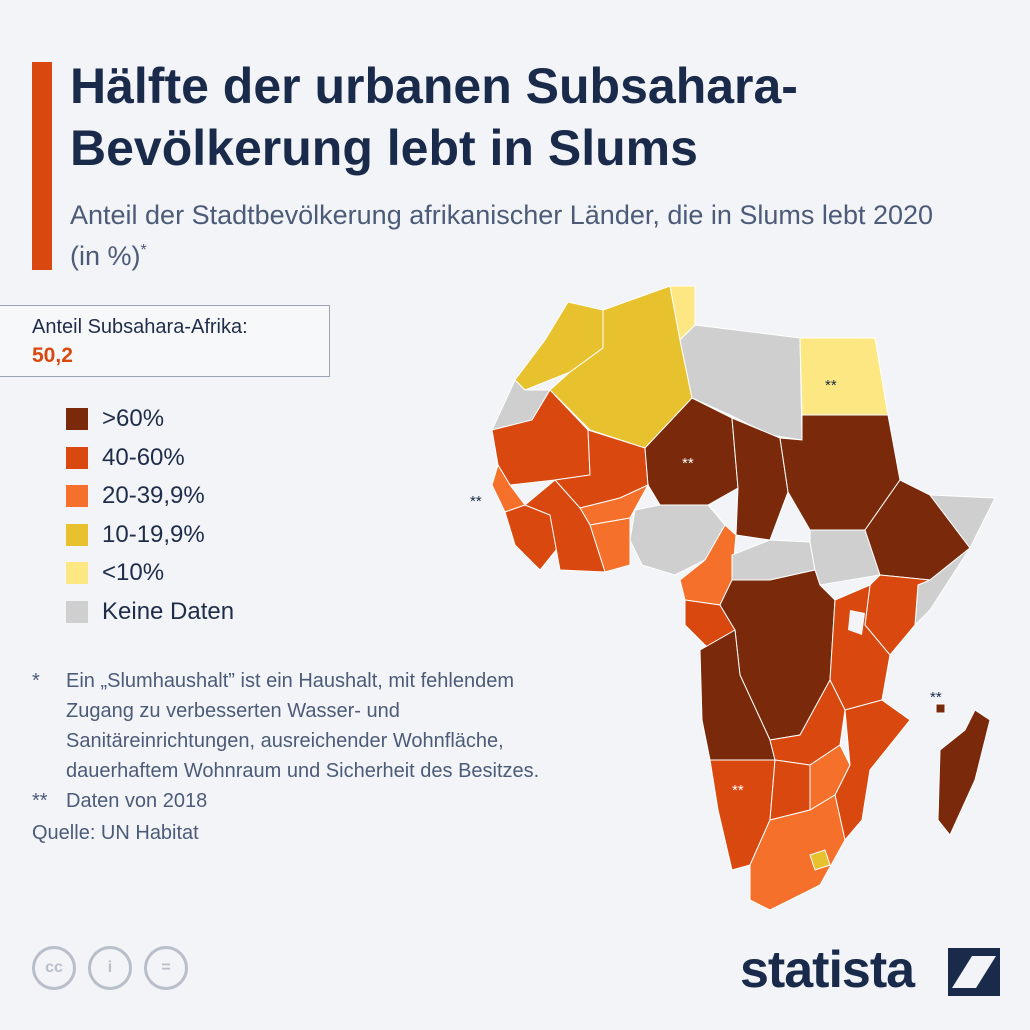 The image size is (1030, 1030). I want to click on brand-name: statista, so click(827, 970).